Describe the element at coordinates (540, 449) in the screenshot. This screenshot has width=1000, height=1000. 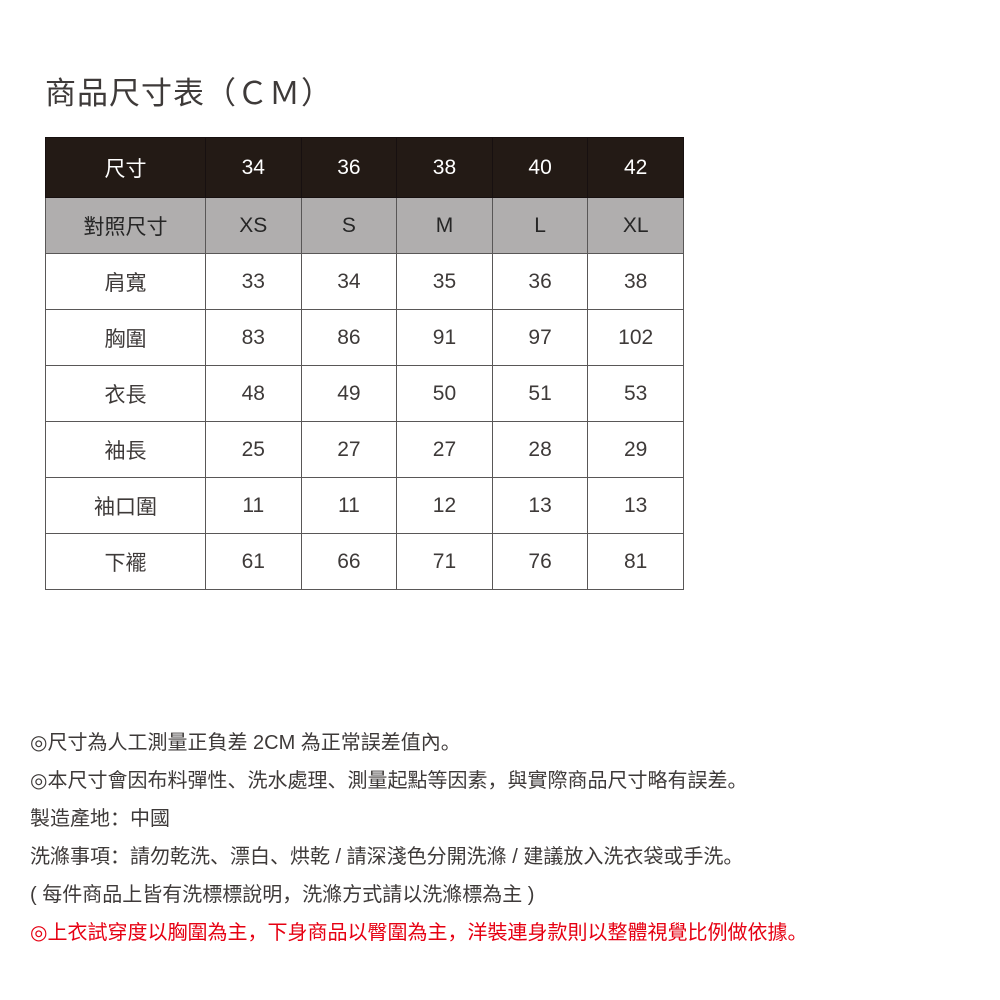
I see `table-cell: 28` at that location.